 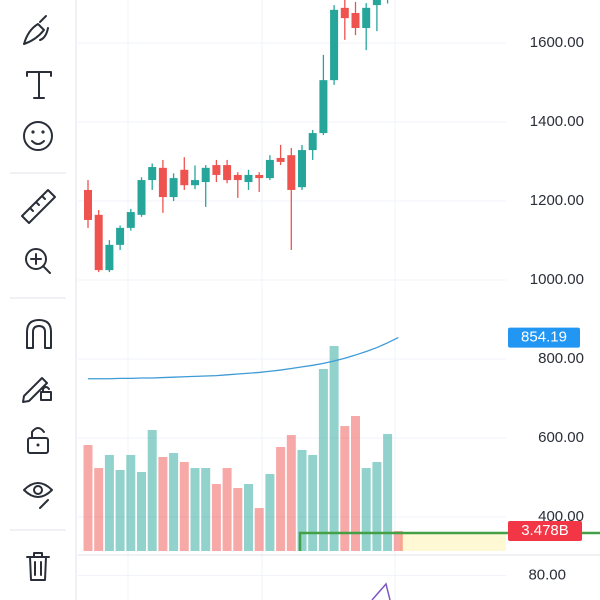 I want to click on price-label: 1400.00, so click(x=557, y=121).